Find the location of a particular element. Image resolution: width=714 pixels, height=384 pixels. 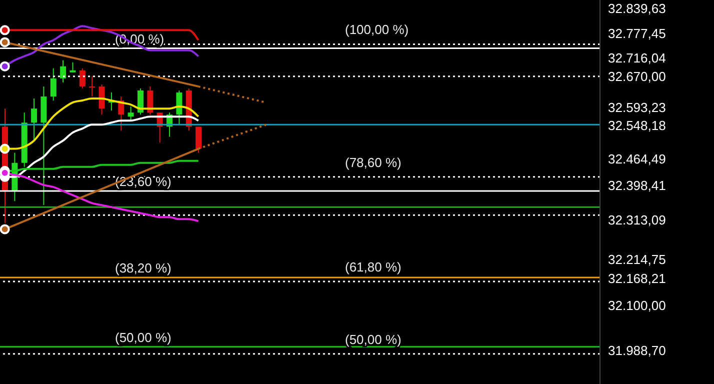

y-tick-label: 32.398,41 is located at coordinates (637, 186).